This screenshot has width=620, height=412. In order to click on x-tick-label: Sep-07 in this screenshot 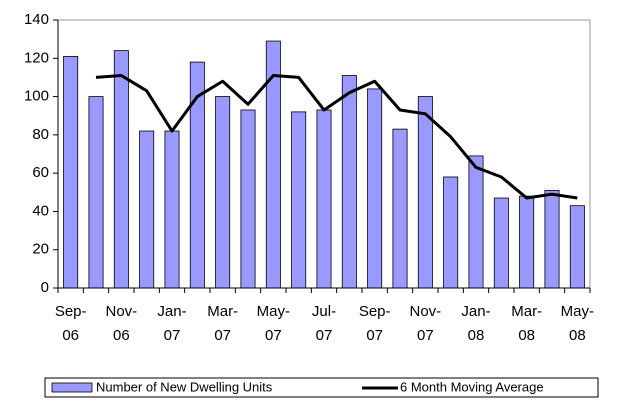, I will do `click(375, 323)`.